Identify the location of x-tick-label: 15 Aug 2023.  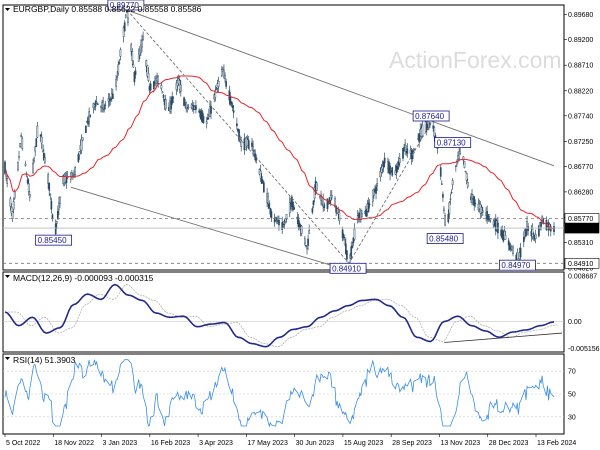
(363, 443).